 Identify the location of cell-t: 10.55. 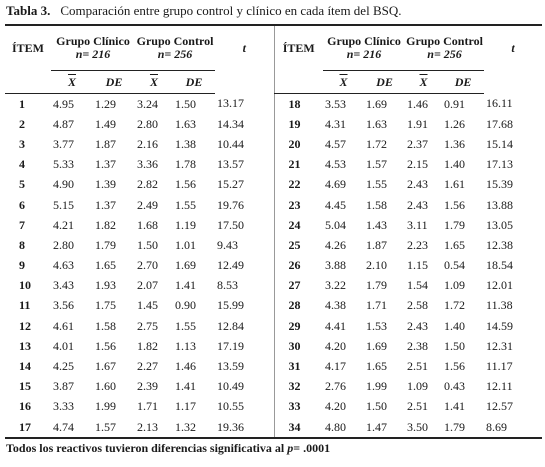
(231, 406).